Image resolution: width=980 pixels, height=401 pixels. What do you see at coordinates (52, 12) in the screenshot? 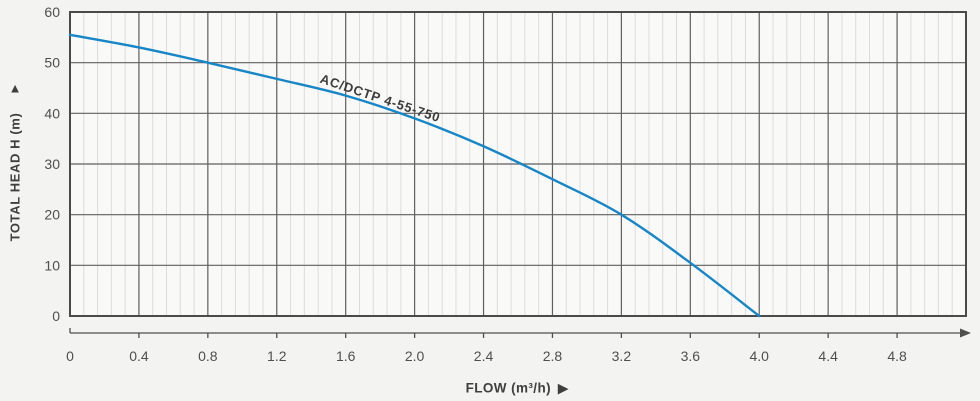
I see `y-tick-label: 60` at bounding box center [52, 12].